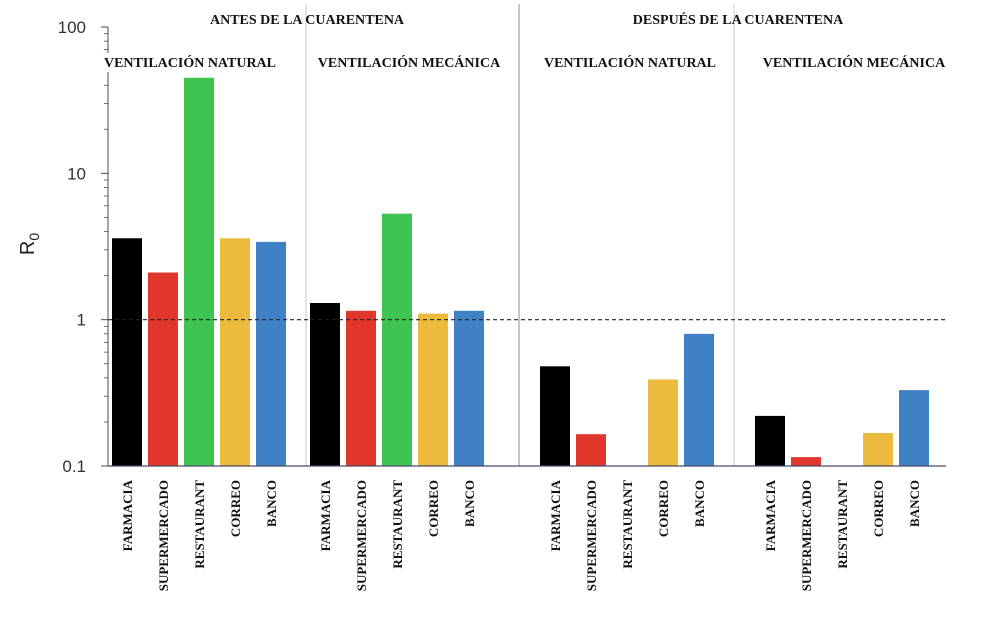 The width and height of the screenshot is (987, 643). I want to click on bar-p3-farmacia, so click(555, 416).